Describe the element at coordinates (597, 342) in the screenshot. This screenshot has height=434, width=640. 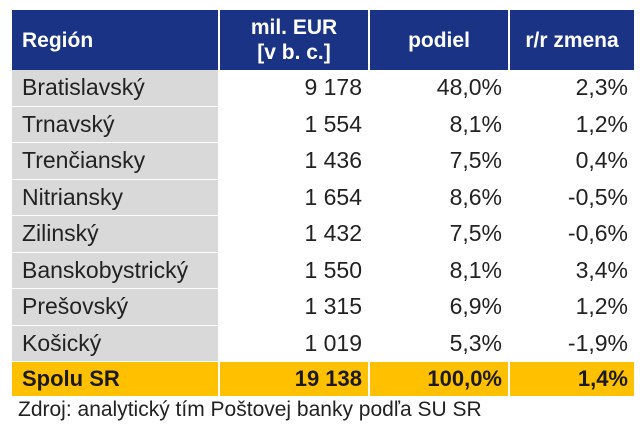
I see `region-yoy: -1,9%` at that location.